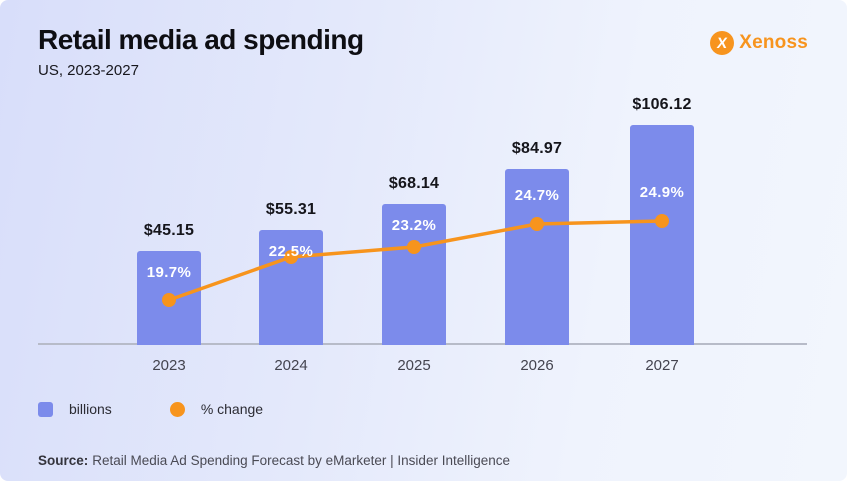  I want to click on legend-item-billions: billions, so click(75, 409).